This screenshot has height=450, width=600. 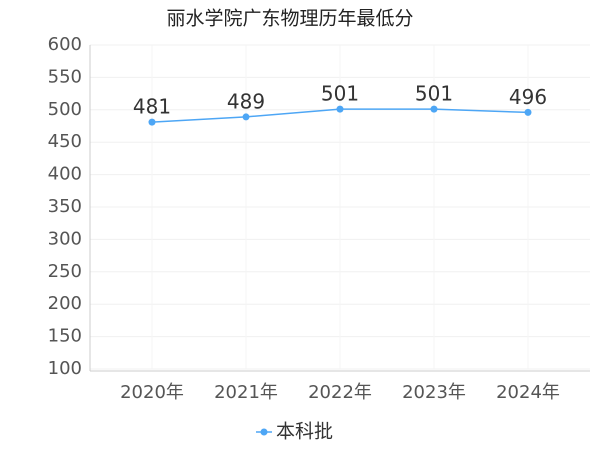 What do you see at coordinates (65, 368) in the screenshot?
I see `y-tick-label: 100` at bounding box center [65, 368].